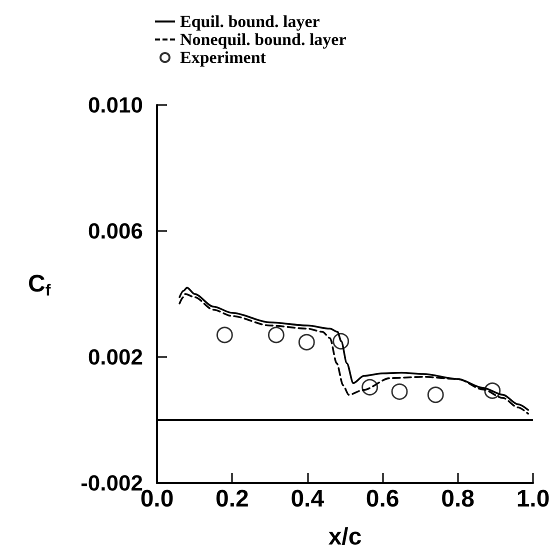 This screenshot has height=560, width=557. I want to click on y-tick-label: 0.010, so click(115, 105).